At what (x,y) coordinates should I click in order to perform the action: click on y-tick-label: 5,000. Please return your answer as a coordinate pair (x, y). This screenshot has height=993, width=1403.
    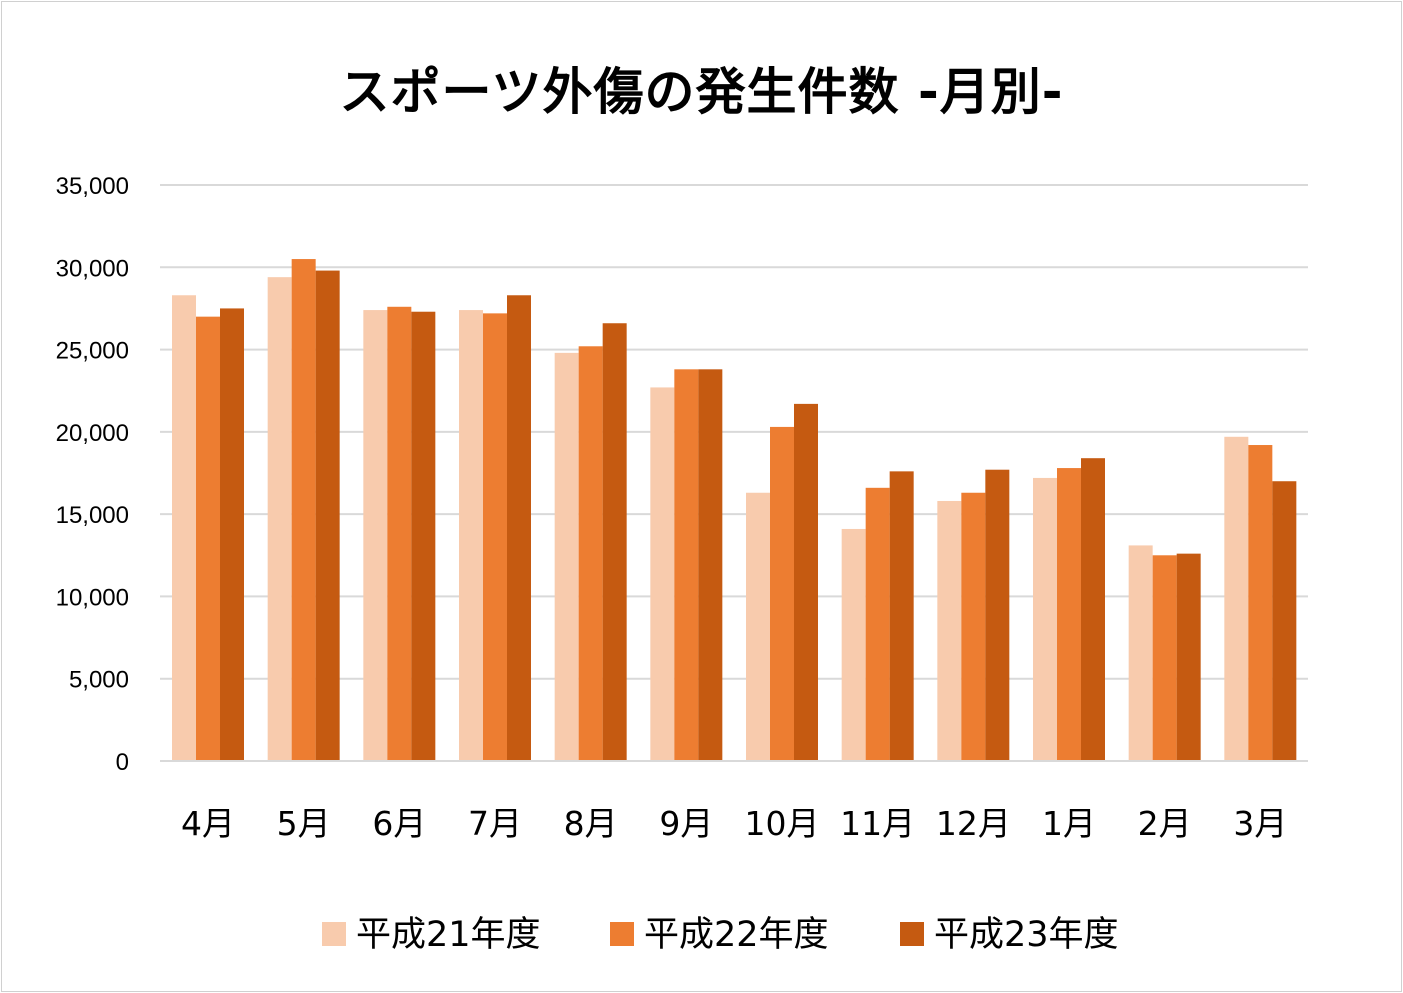
    Looking at the image, I should click on (99, 680).